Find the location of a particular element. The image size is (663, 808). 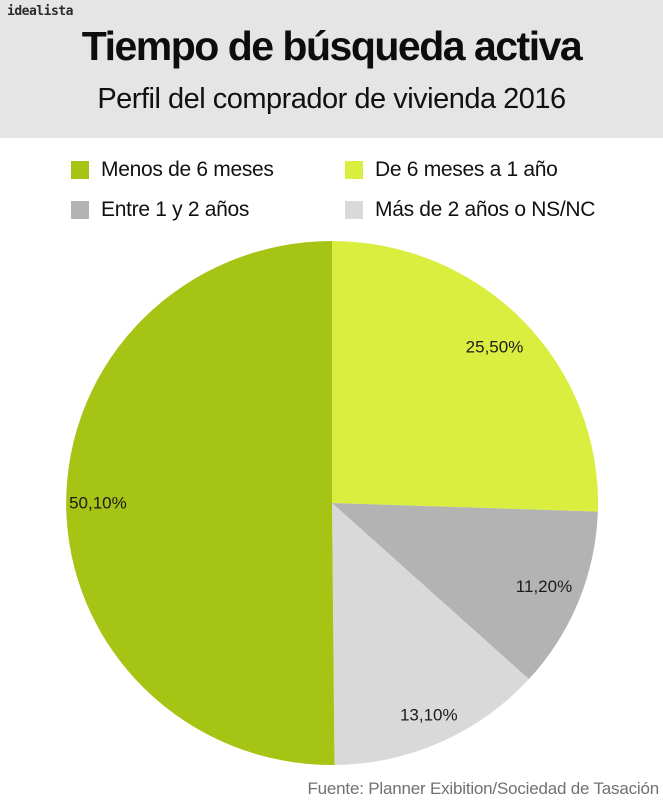

pie-slice-value-label: 11,20% is located at coordinates (544, 586).